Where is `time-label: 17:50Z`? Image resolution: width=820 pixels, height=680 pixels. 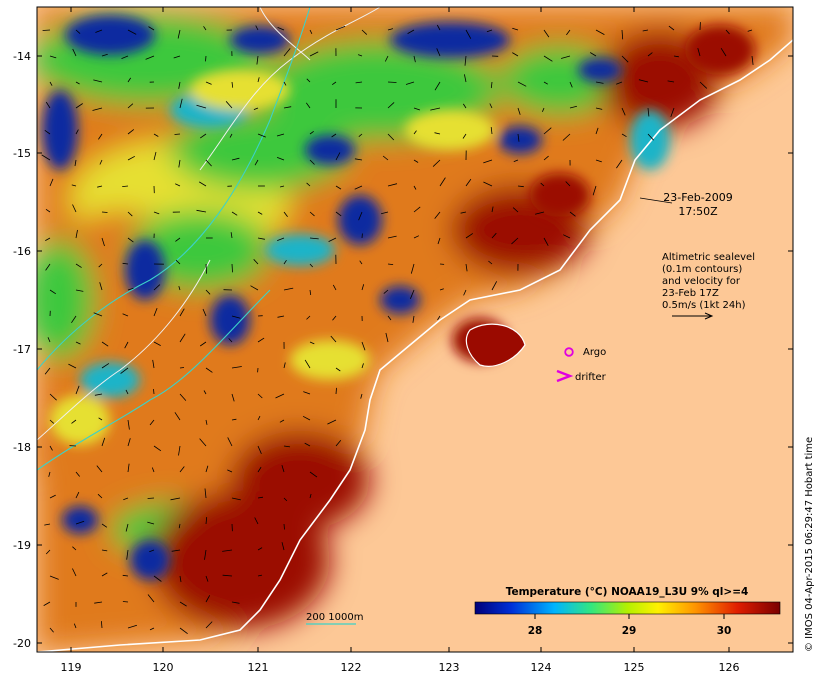 time-label: 17:50Z is located at coordinates (698, 211).